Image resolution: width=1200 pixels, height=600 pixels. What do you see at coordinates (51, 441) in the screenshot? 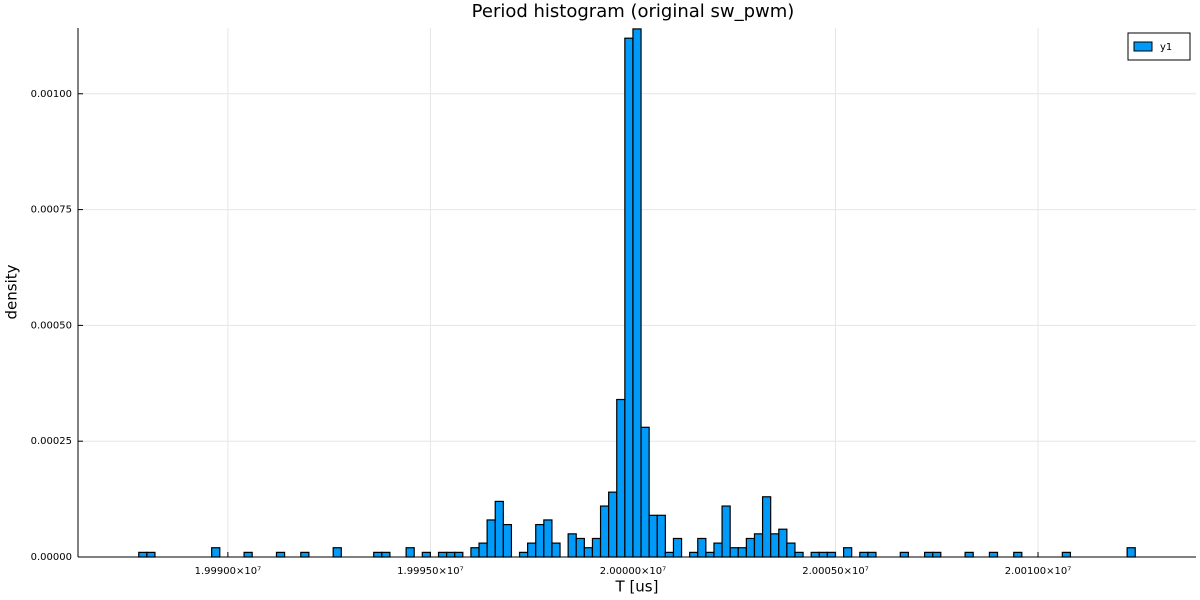
I see `y-tick-label: 0.00025` at bounding box center [51, 441].